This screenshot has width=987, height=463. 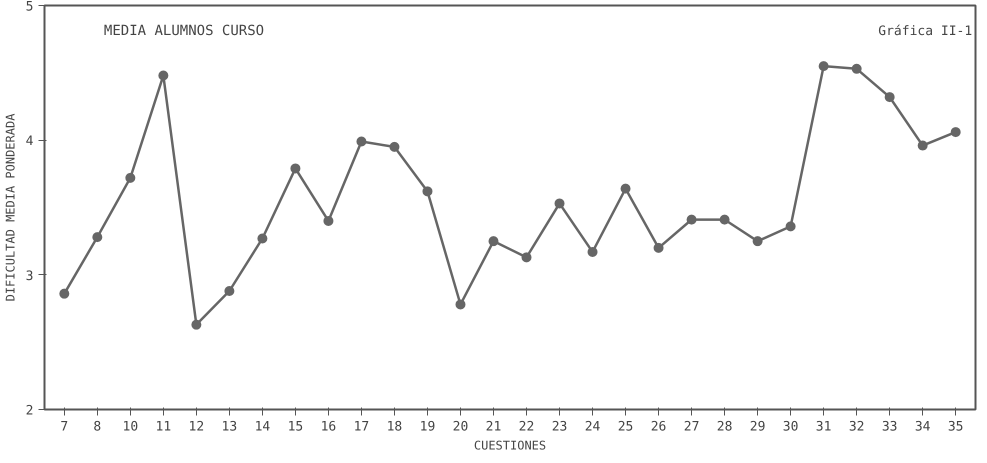 What do you see at coordinates (724, 427) in the screenshot?
I see `x-tick-label: 28` at bounding box center [724, 427].